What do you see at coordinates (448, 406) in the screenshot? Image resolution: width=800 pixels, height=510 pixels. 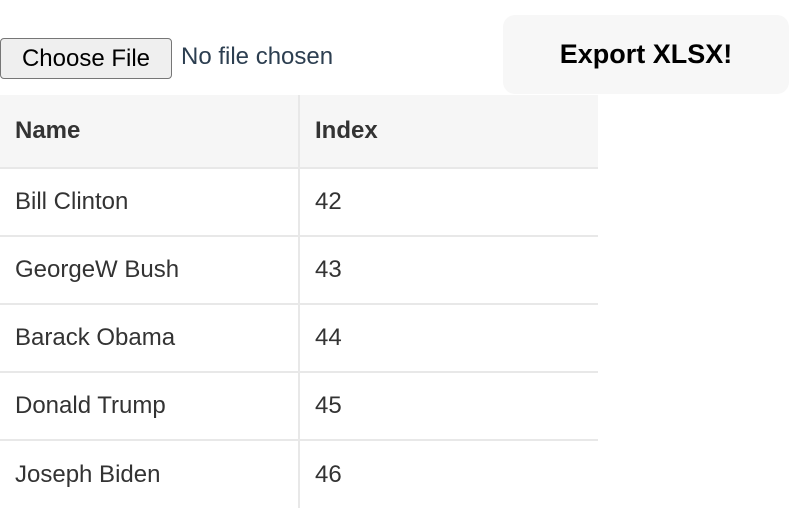 I see `index-cell: 45` at bounding box center [448, 406].